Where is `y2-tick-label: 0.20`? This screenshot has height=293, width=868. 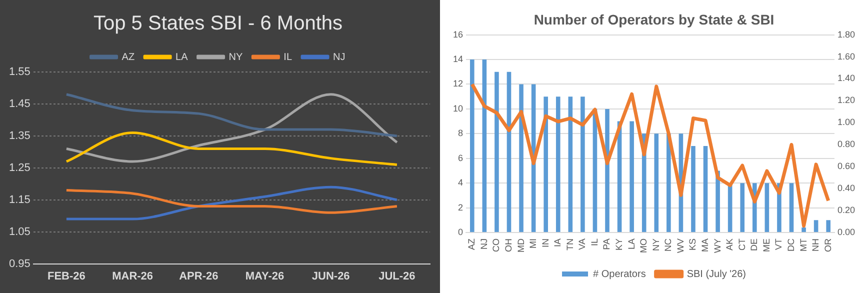 y2-tick-label: 0.20 is located at coordinates (846, 210).